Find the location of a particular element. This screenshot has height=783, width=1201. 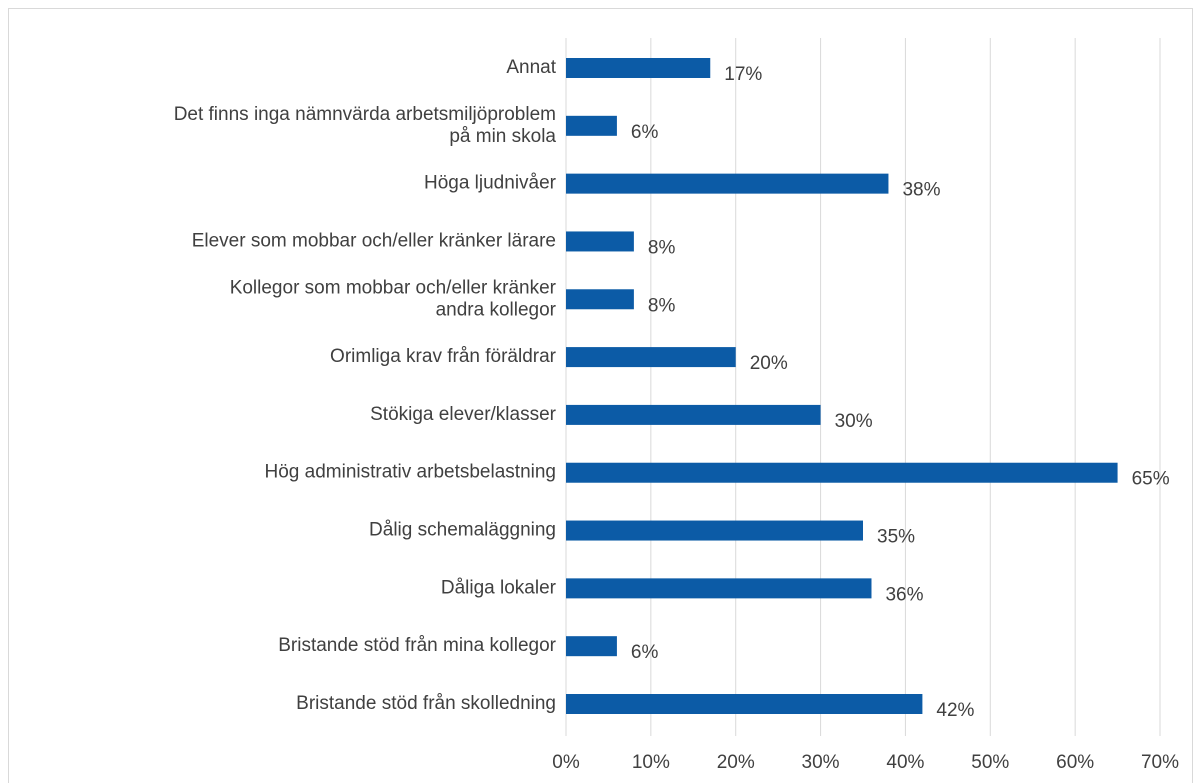

x-tick-label: 10% is located at coordinates (651, 762).